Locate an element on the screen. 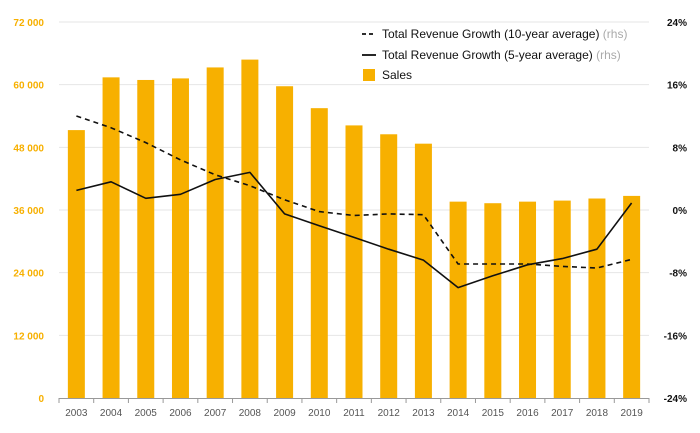 The image size is (700, 433). left-axis-tick-label: 36 000 is located at coordinates (28, 211).